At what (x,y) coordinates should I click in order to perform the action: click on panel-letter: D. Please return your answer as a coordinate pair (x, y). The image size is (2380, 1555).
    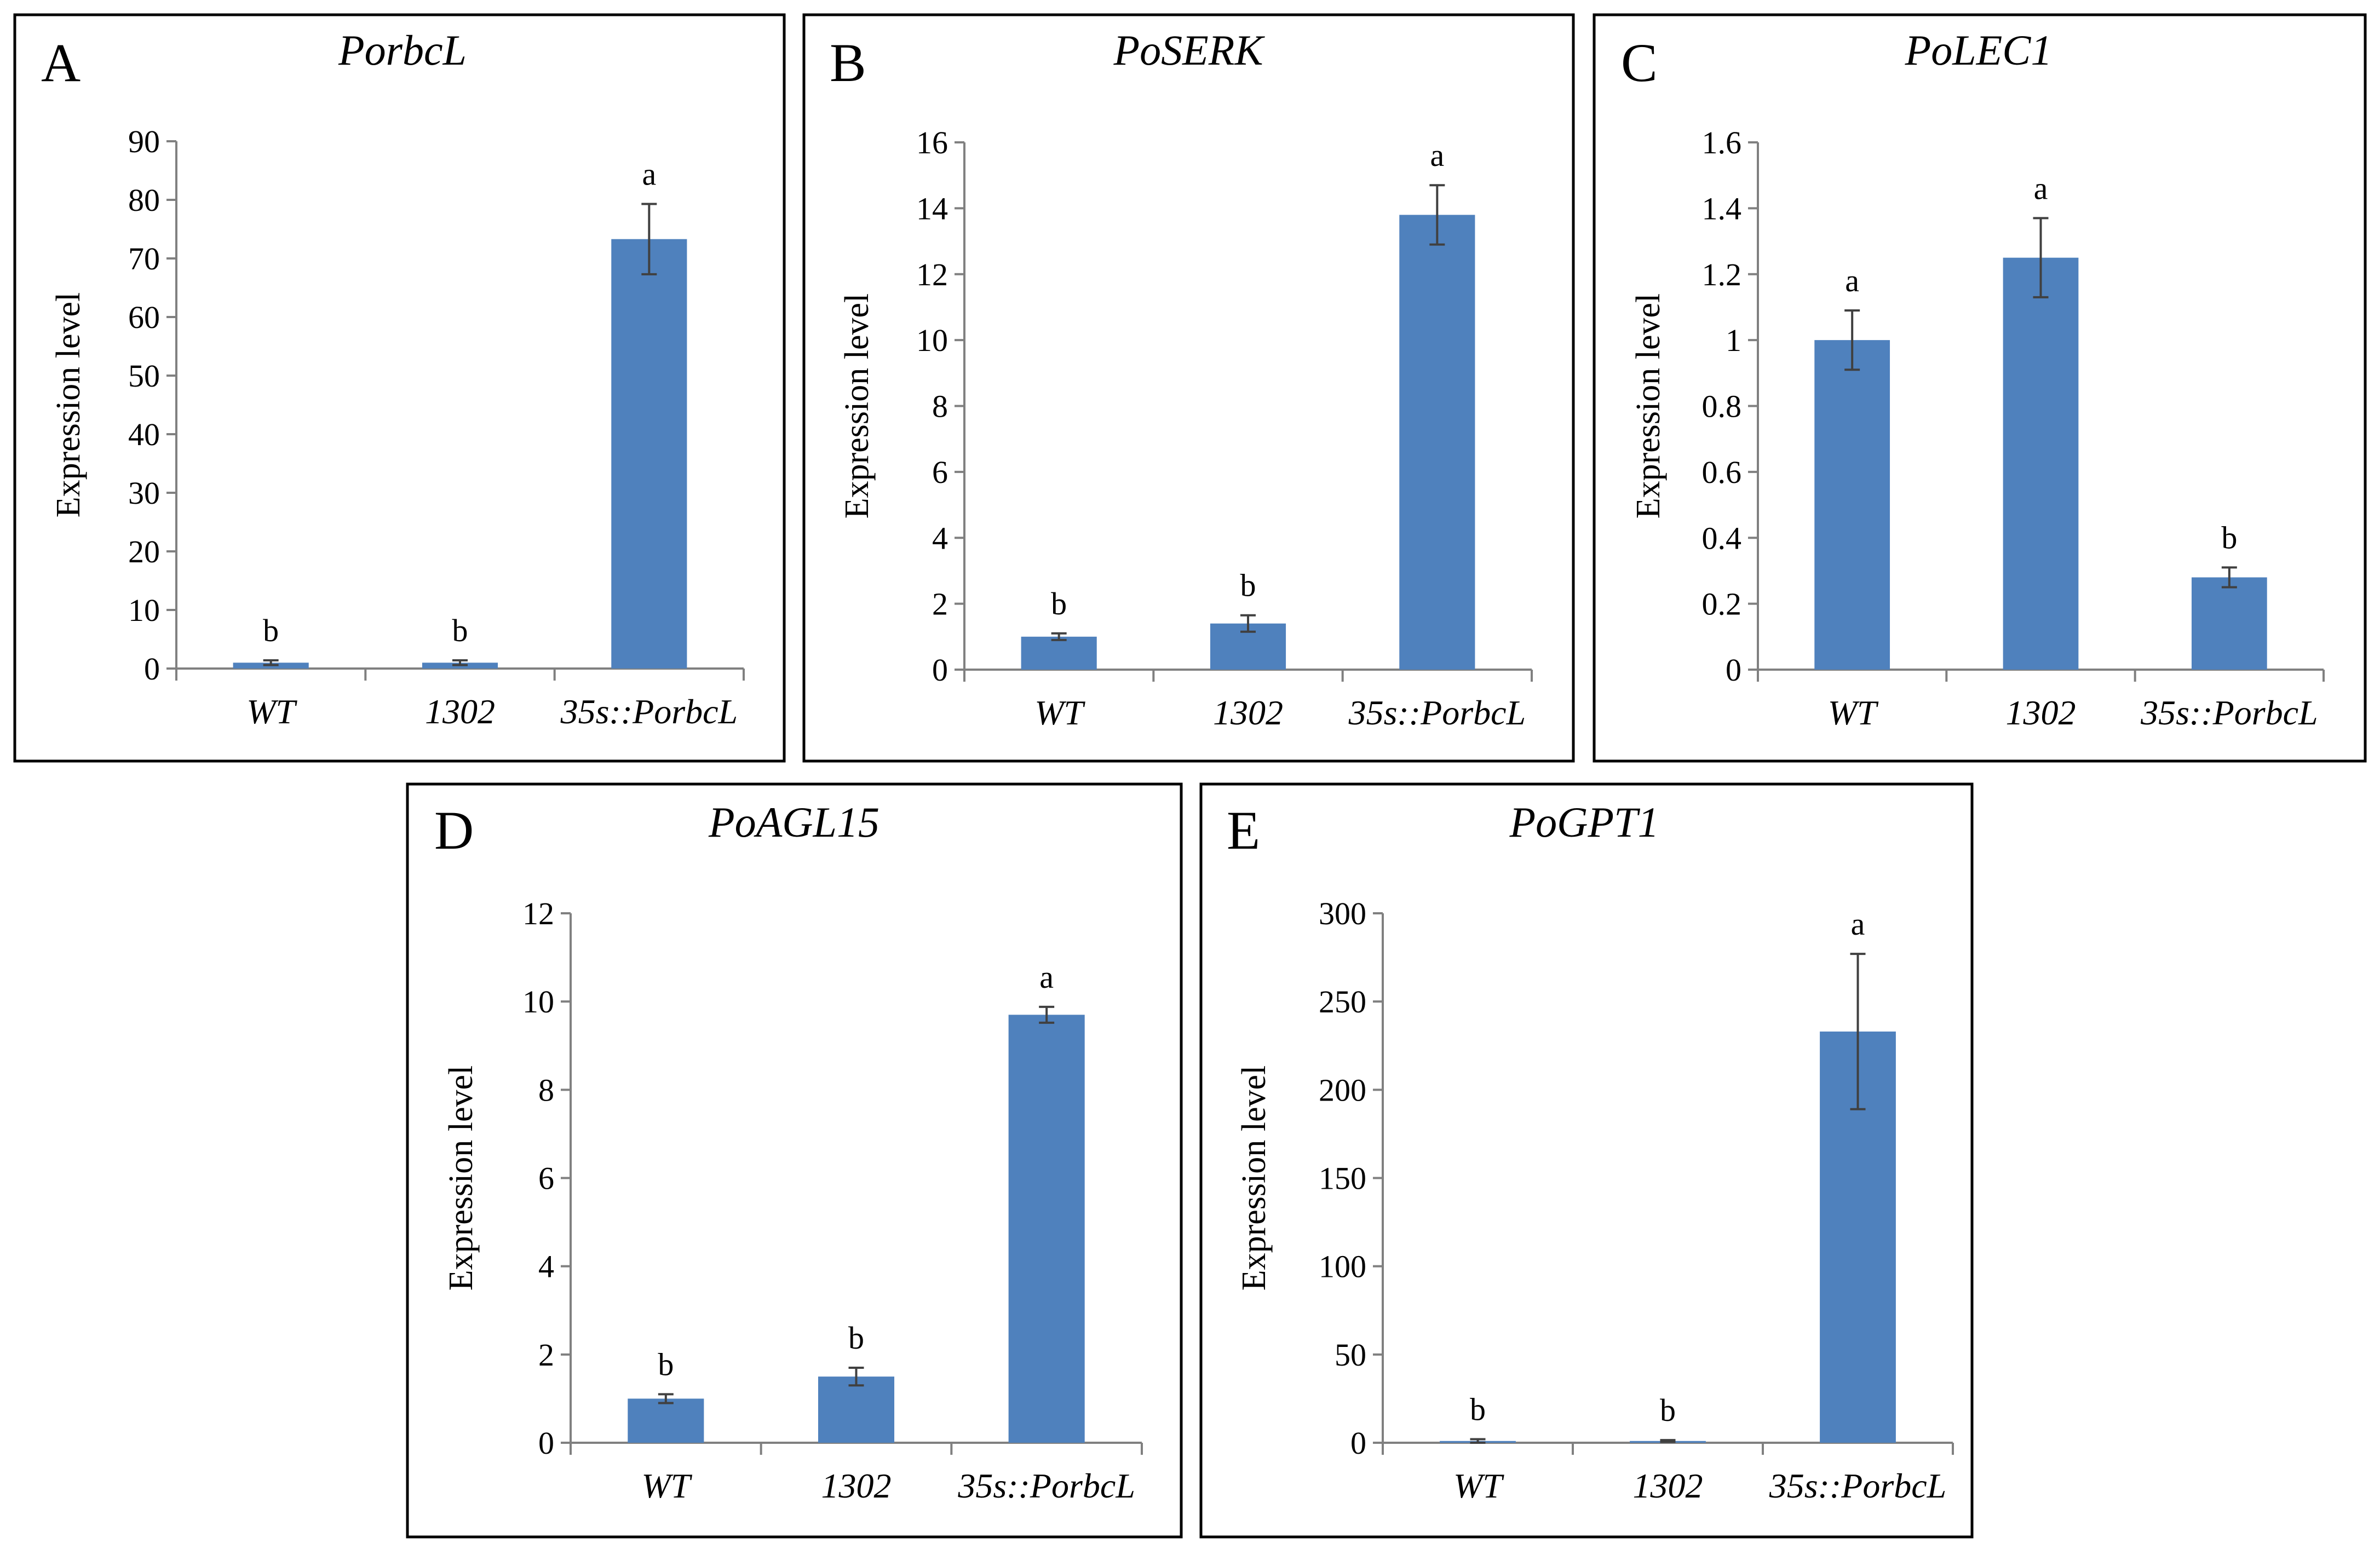
    Looking at the image, I should click on (454, 830).